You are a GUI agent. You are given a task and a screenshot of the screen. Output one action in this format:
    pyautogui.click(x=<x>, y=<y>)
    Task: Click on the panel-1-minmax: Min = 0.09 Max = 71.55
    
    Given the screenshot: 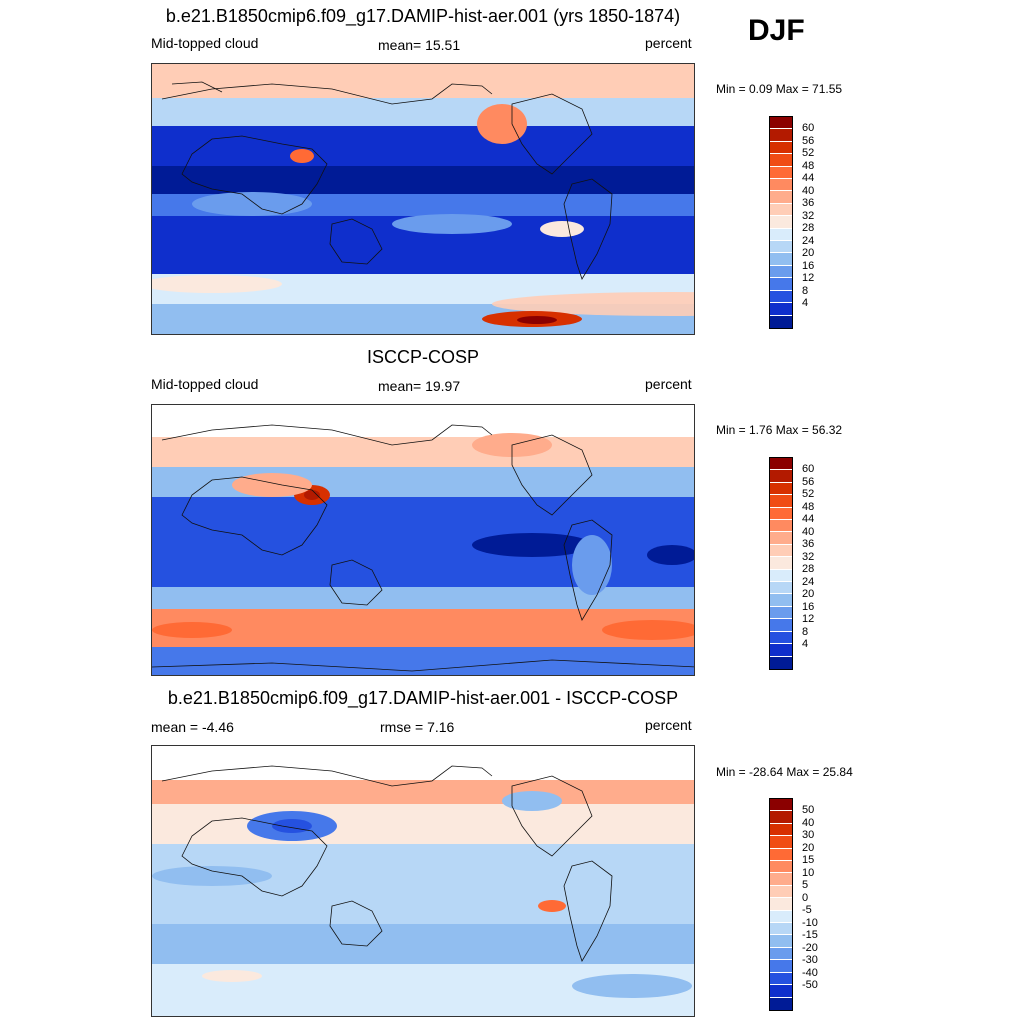 What is the action you would take?
    pyautogui.click(x=779, y=89)
    